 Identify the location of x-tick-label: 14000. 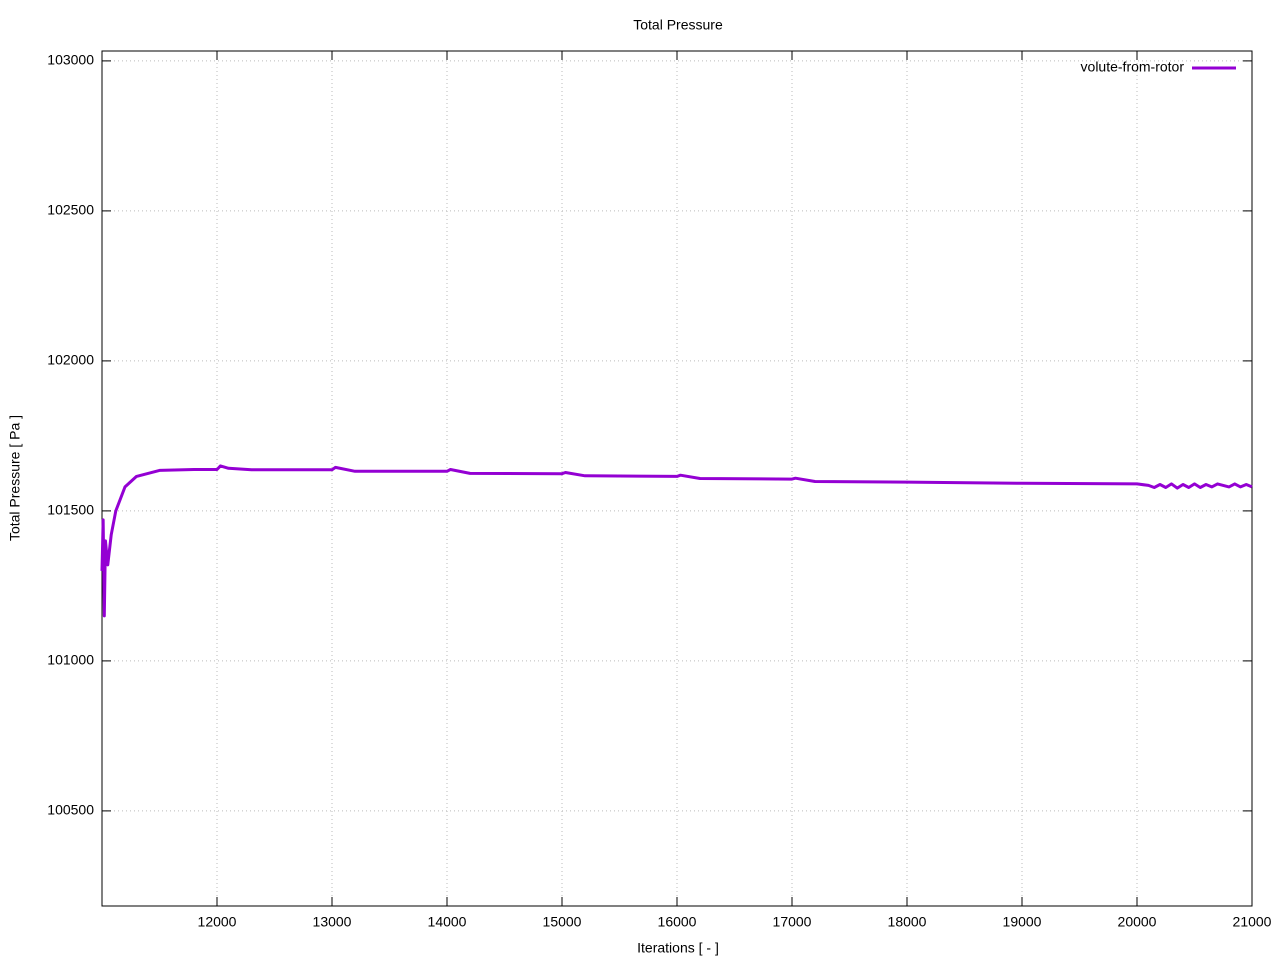
(447, 922).